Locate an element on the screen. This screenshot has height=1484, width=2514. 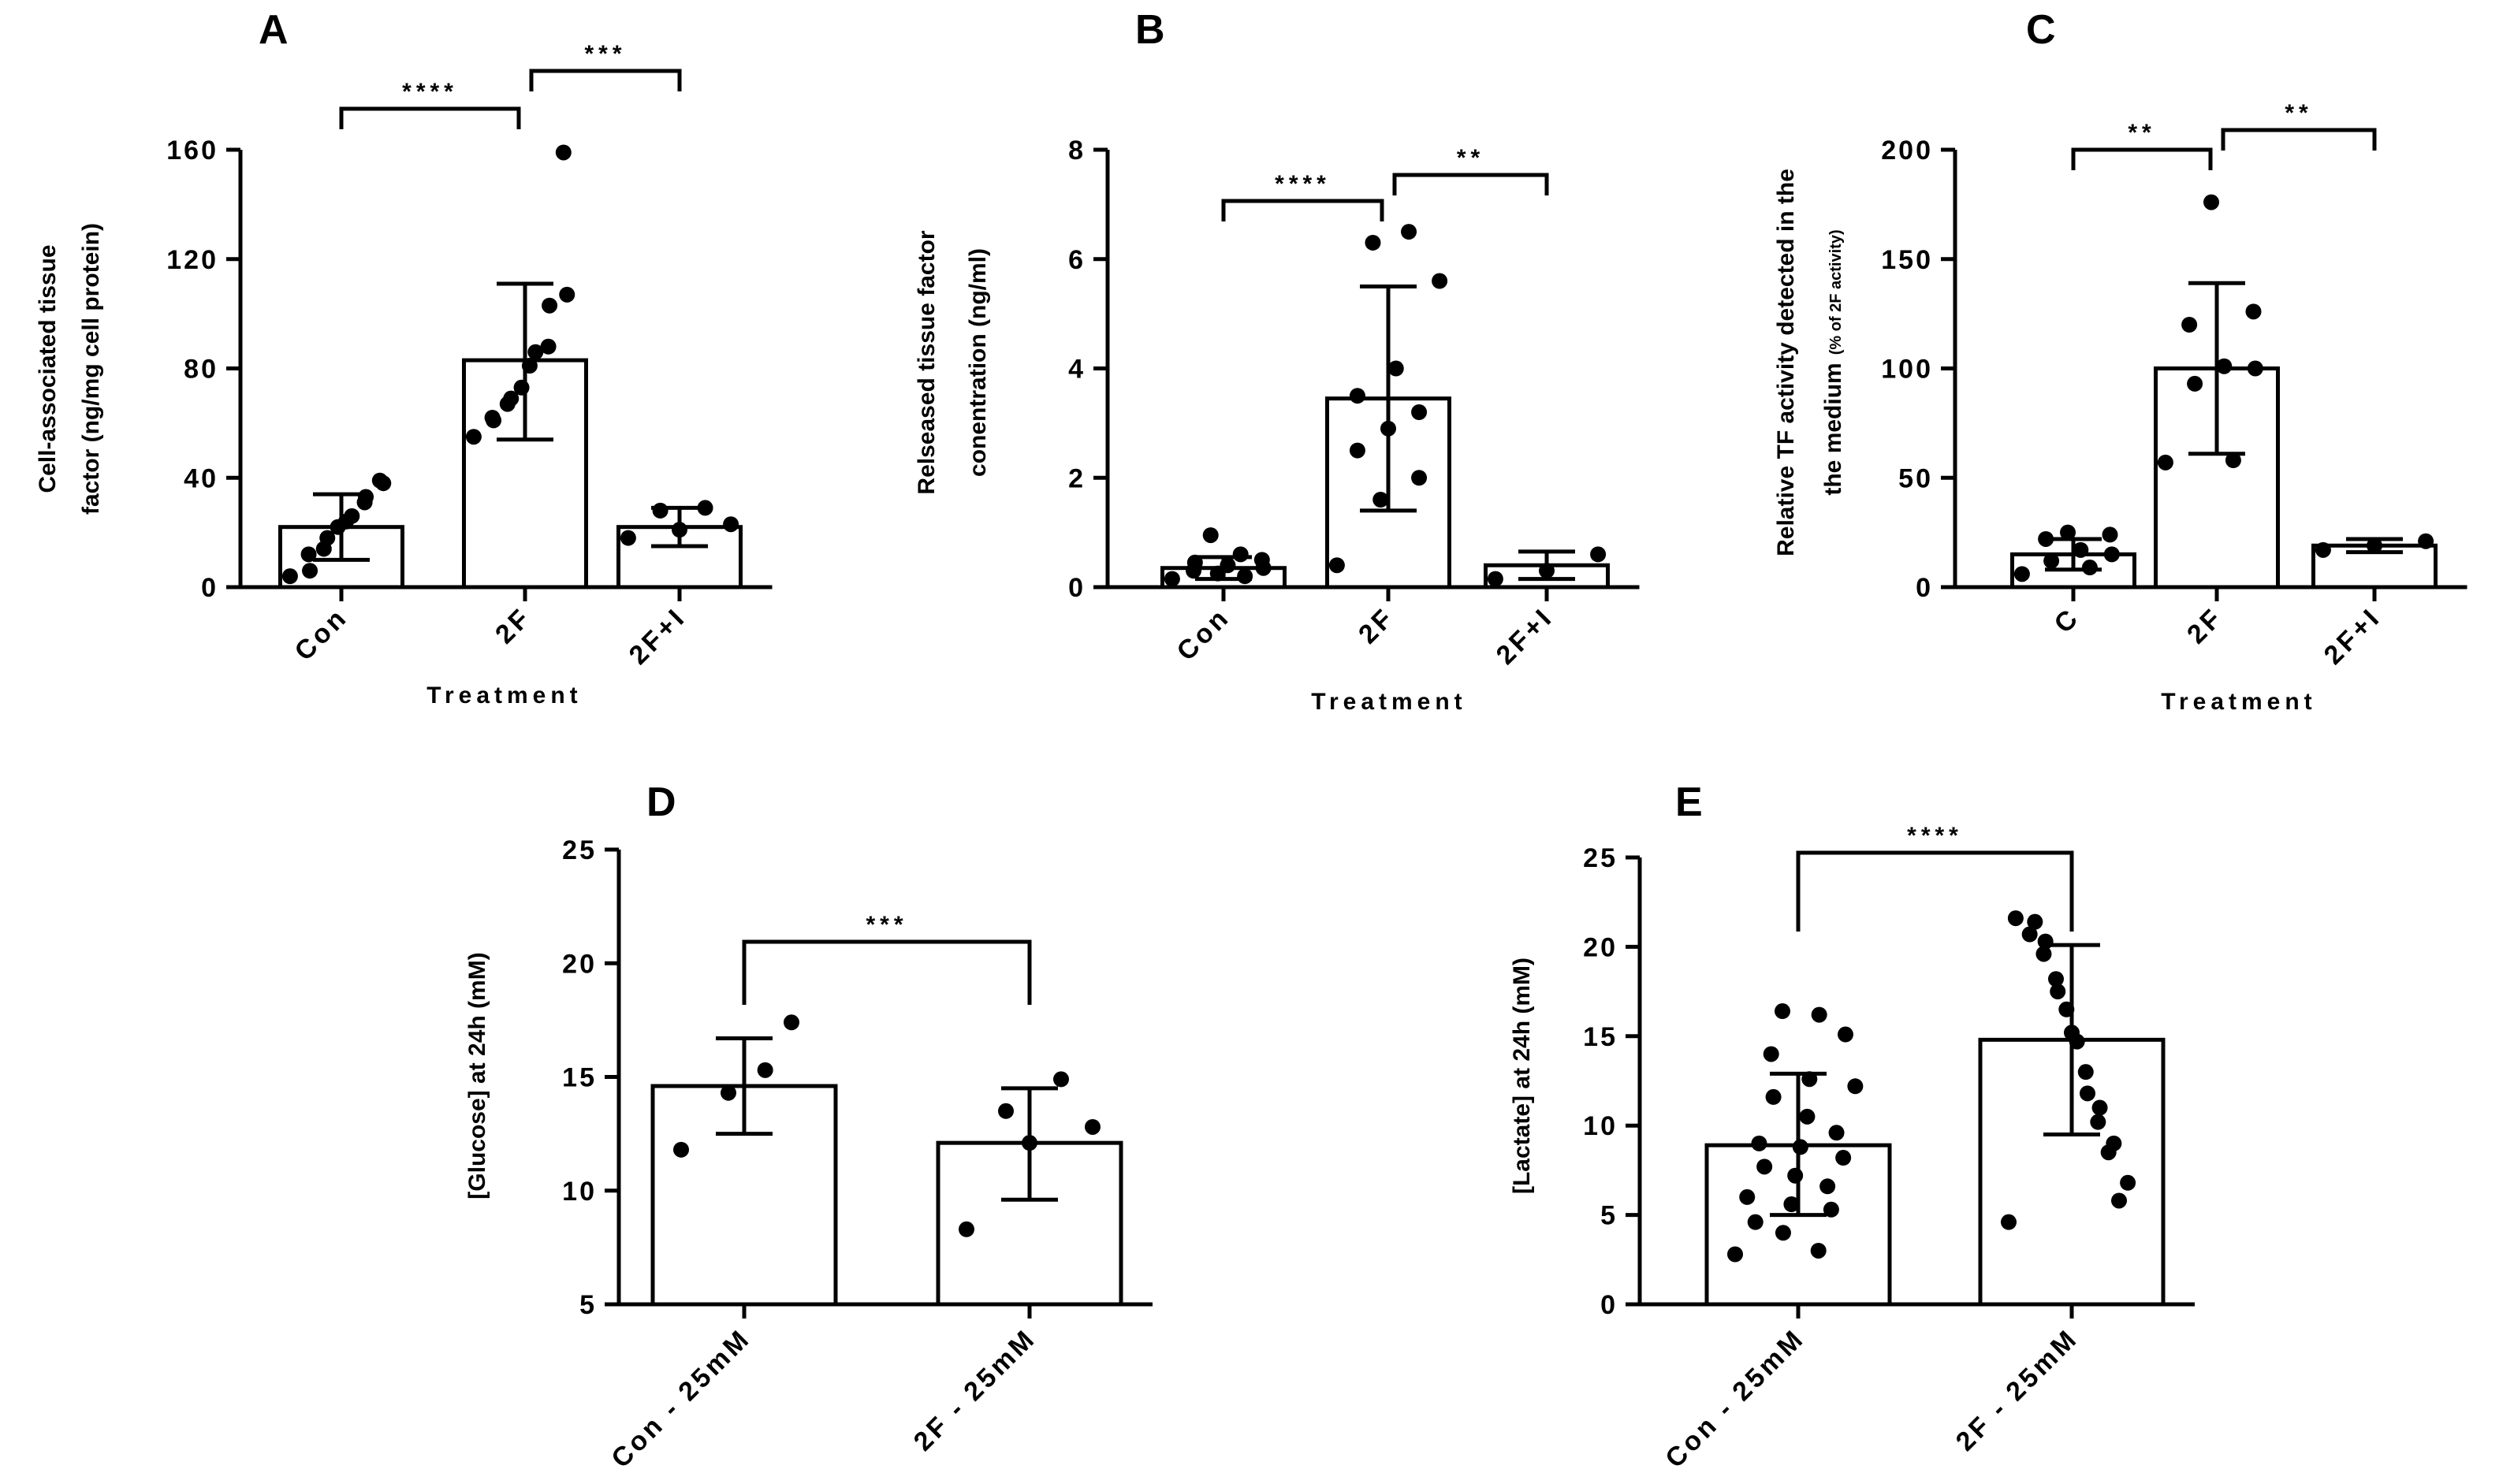
y-axis-label-line: Relseased tissue factor is located at coordinates (927, 362).